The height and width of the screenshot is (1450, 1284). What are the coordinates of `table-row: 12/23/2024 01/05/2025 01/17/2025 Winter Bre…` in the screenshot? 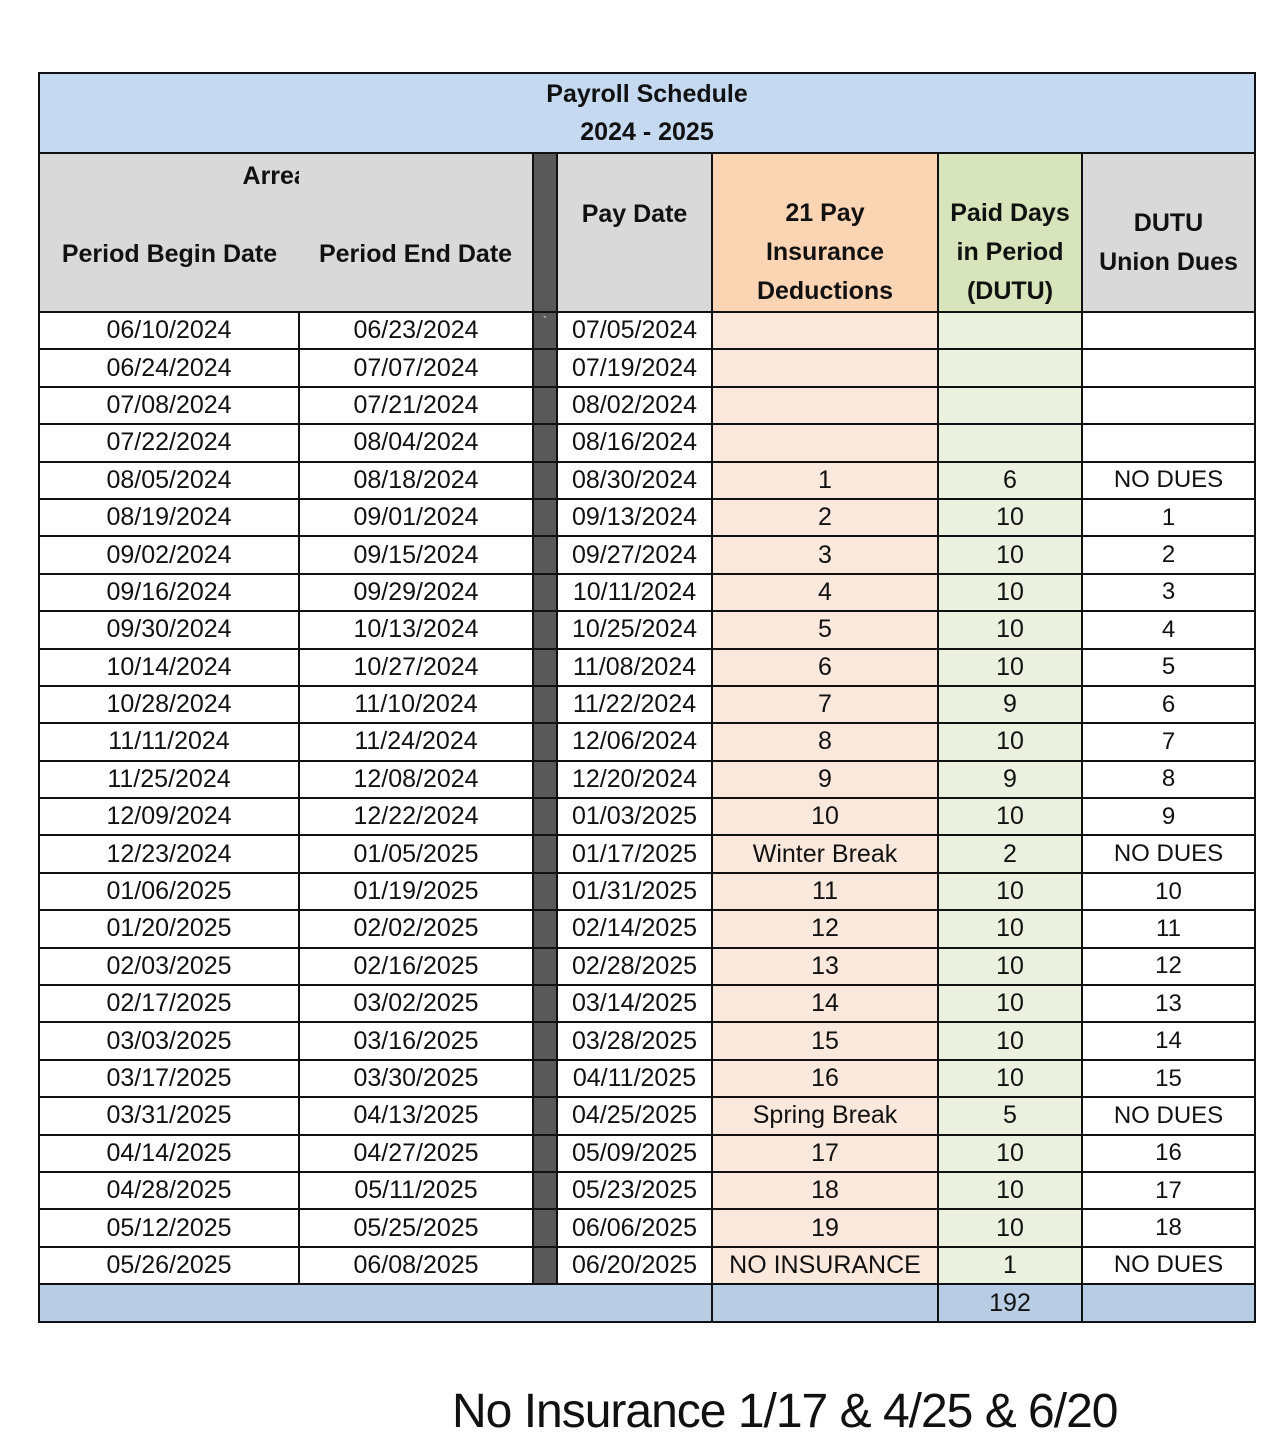 It's located at (647, 854).